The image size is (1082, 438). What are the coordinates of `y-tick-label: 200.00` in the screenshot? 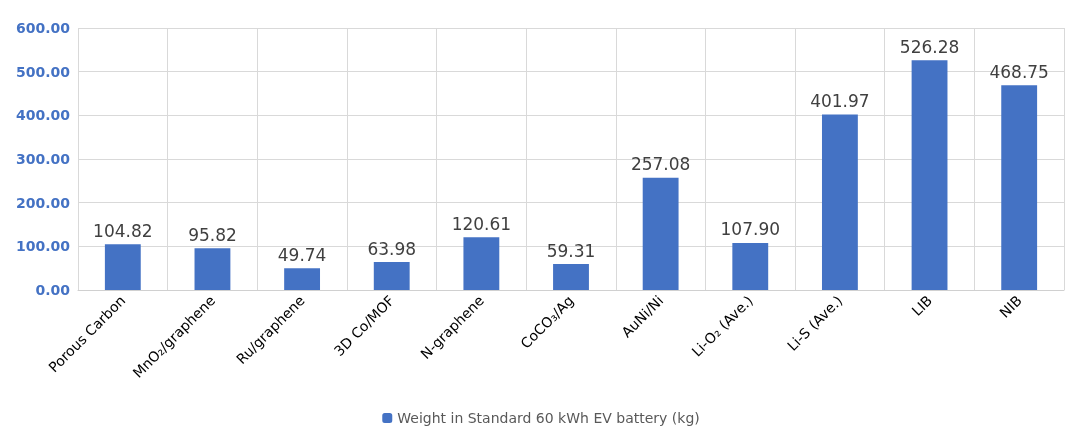 It's located at (43, 202).